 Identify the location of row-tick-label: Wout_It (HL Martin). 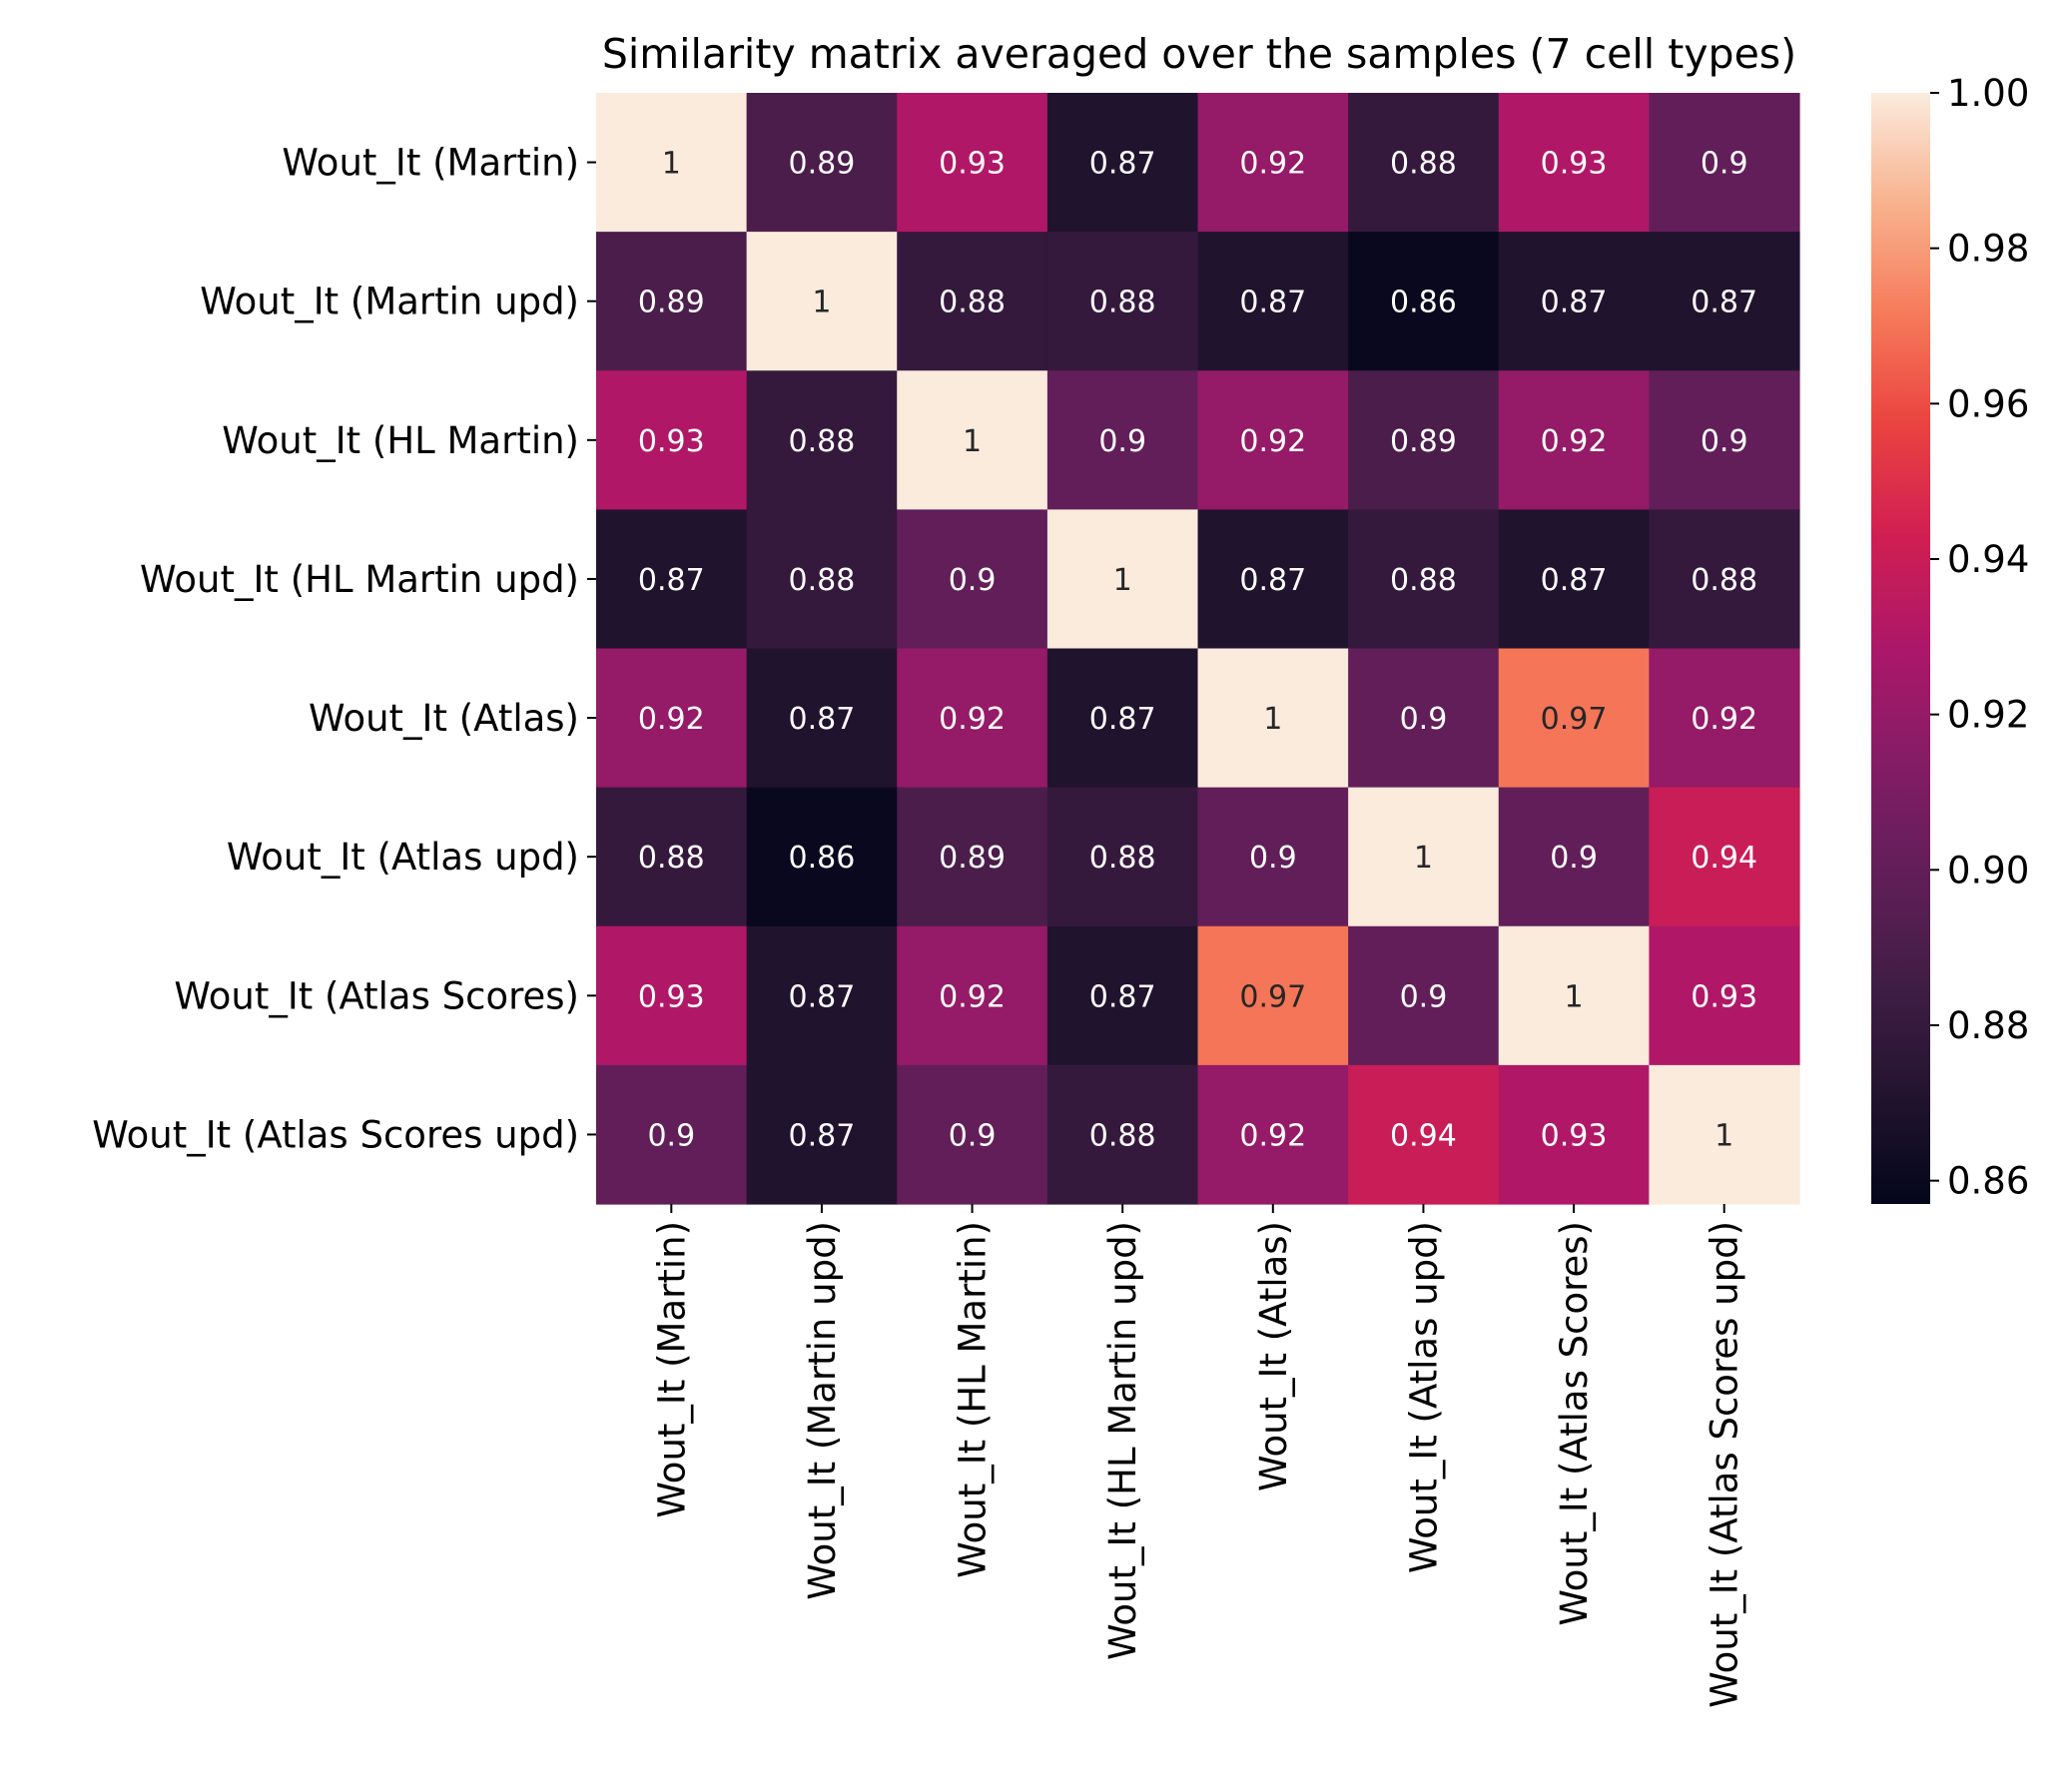
(400, 440).